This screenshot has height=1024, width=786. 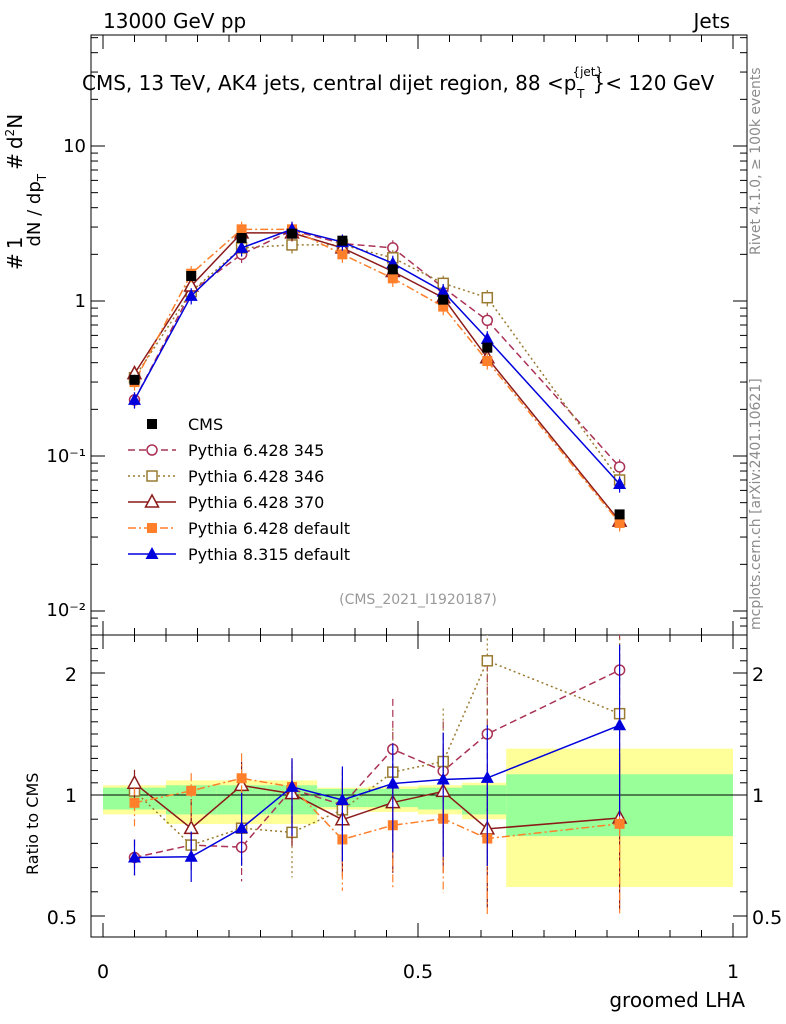 I want to click on legend-label-p8: Pythia 8.315 default, so click(x=269, y=554).